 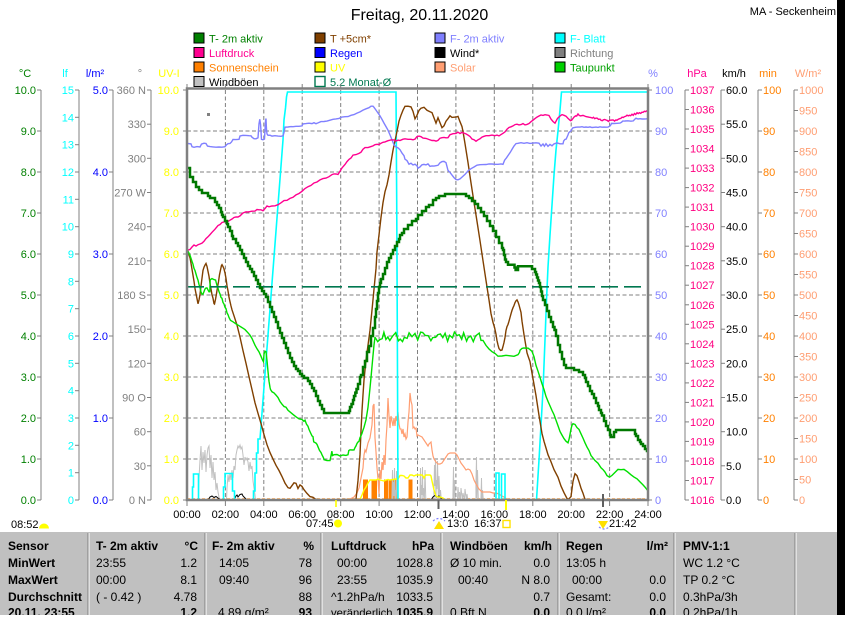 I want to click on svg-text: 20, so click(x=769, y=419).